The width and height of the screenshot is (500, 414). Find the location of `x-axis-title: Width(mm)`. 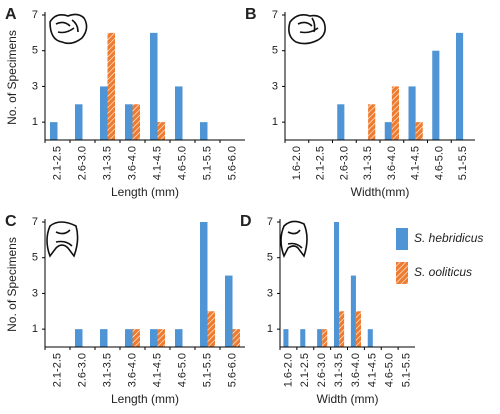

x-axis-title: Width(mm) is located at coordinates (380, 192).